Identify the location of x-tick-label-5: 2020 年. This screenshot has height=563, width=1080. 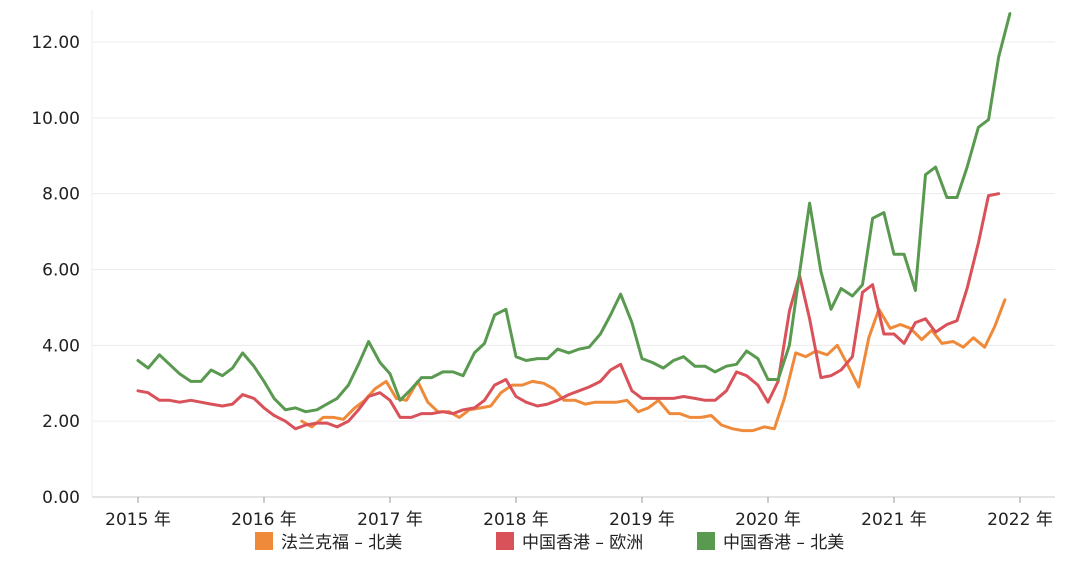
(768, 519).